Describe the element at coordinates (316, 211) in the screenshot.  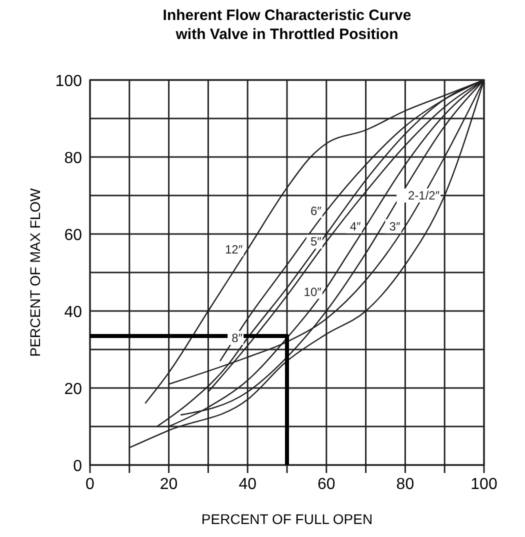
I see `annotation: 6″` at that location.